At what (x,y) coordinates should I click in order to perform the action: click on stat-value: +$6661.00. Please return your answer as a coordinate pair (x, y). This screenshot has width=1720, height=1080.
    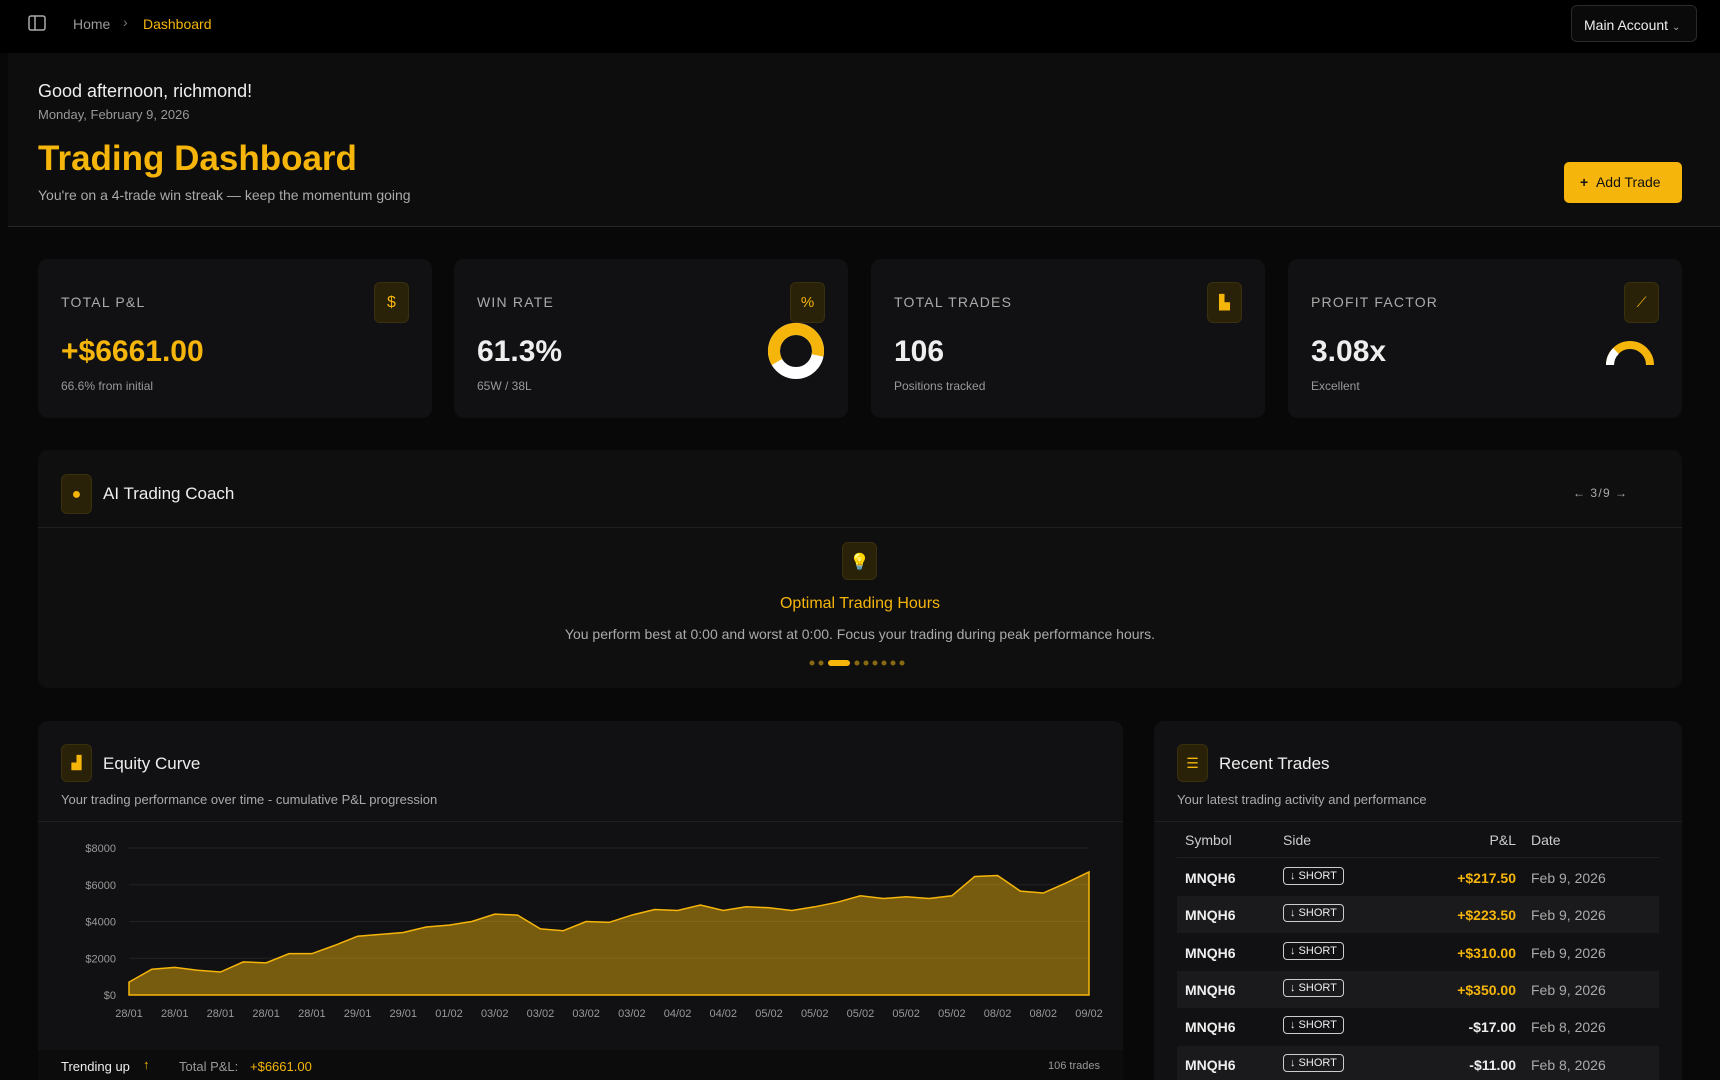
    Looking at the image, I should click on (132, 351).